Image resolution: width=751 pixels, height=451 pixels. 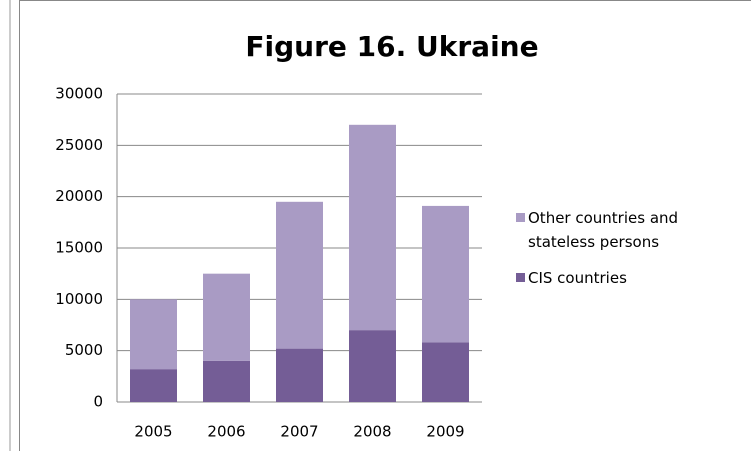 I want to click on y-tick-label: 5000, so click(x=84, y=350).